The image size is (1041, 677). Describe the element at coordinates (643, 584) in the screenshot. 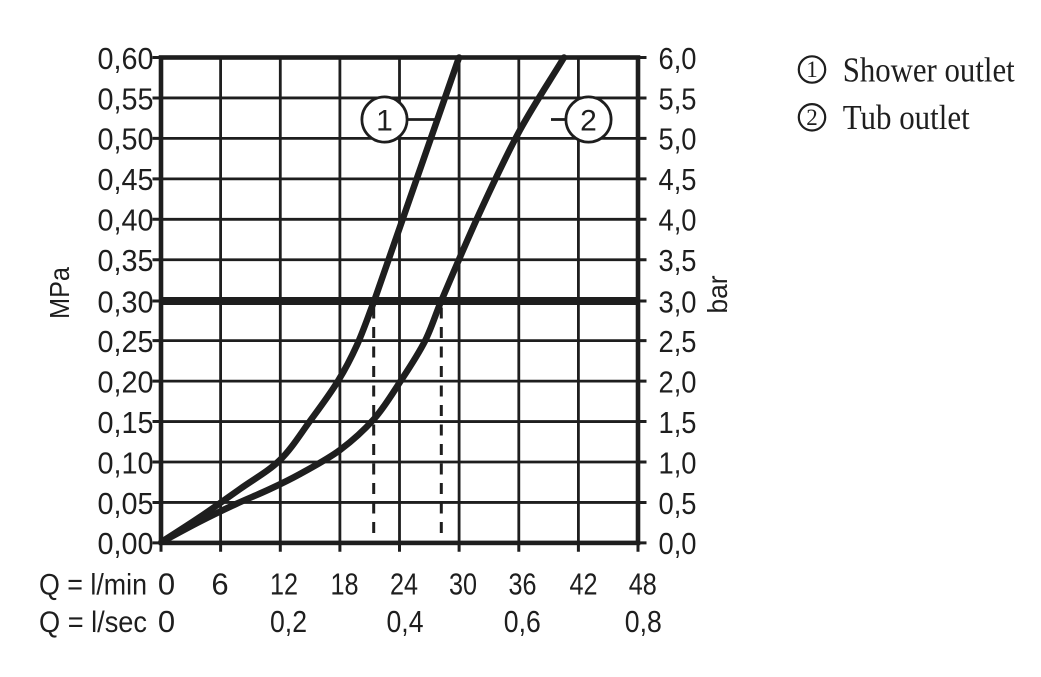

I see `svg-text: 48` at that location.